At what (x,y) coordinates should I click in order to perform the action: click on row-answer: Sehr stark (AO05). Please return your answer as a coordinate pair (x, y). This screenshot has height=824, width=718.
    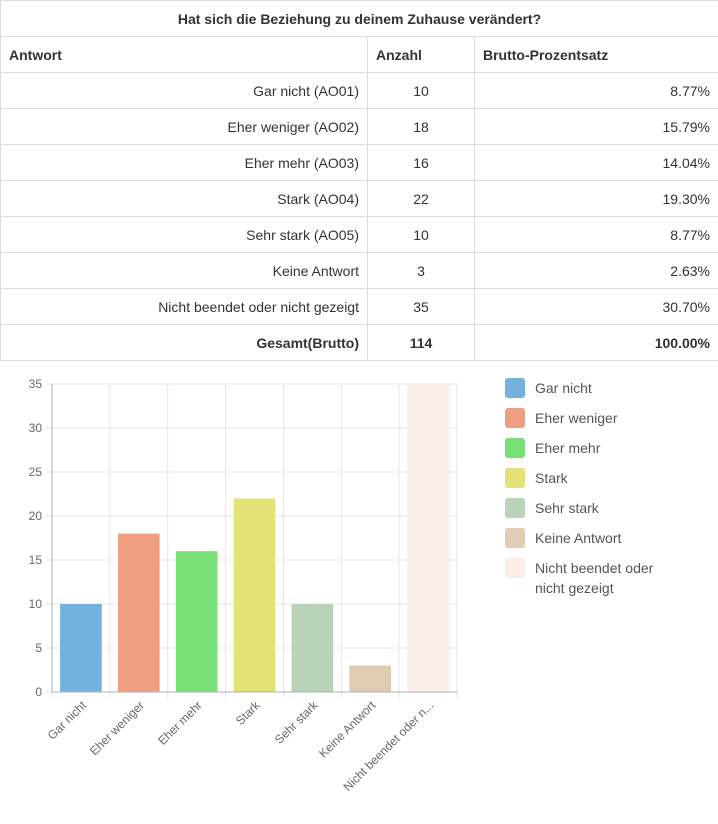
    Looking at the image, I should click on (184, 234).